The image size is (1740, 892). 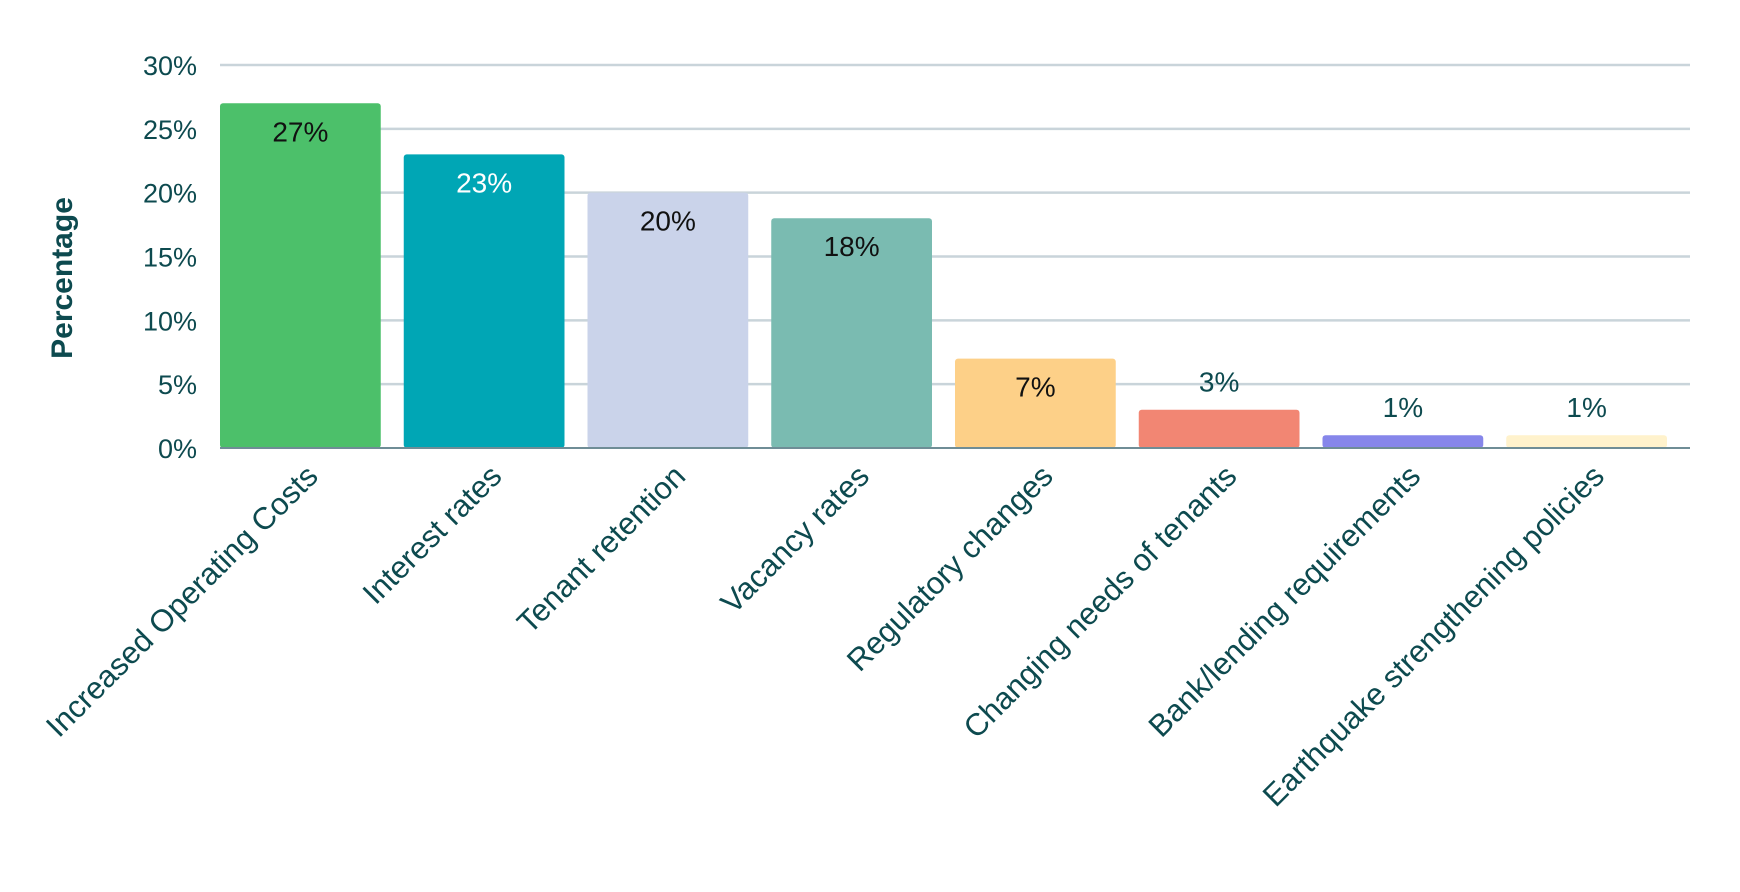 I want to click on category-label: Regulatory changes, so click(x=950, y=568).